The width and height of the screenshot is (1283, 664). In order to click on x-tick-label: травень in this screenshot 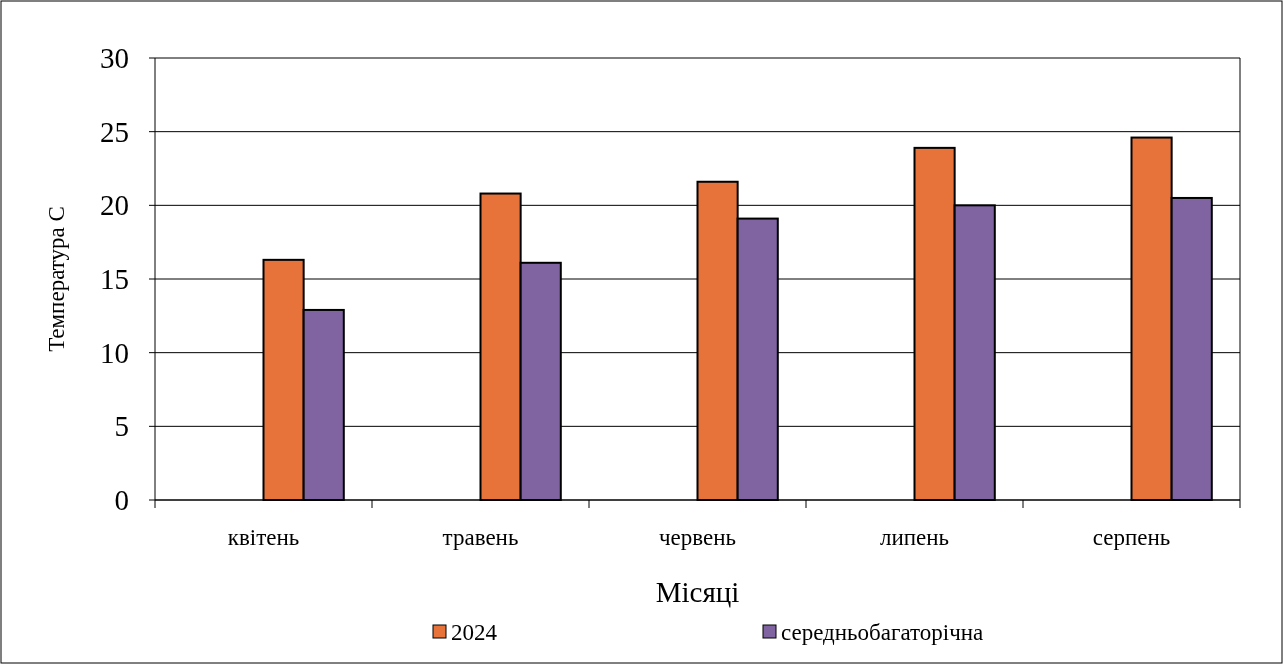, I will do `click(480, 537)`.